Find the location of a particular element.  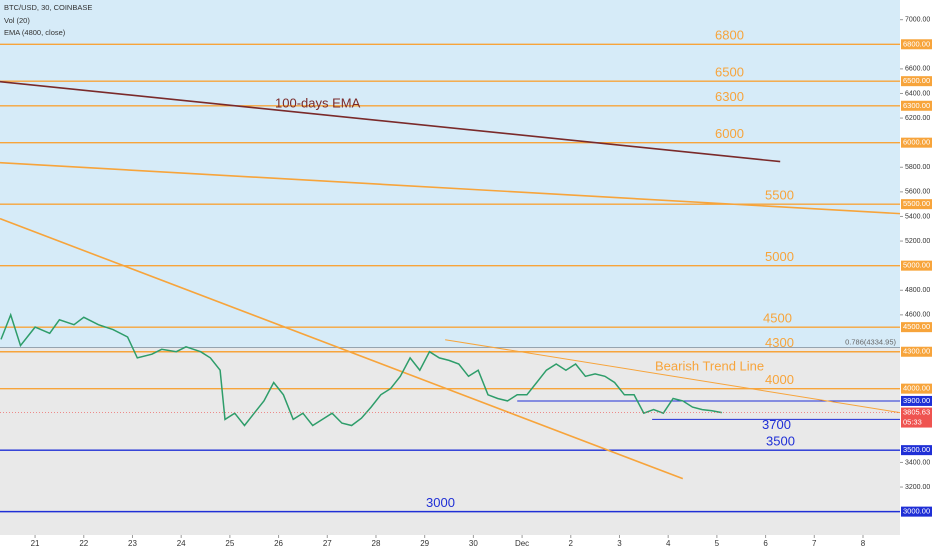

y-tick-label: 5800.00 is located at coordinates (917, 167).